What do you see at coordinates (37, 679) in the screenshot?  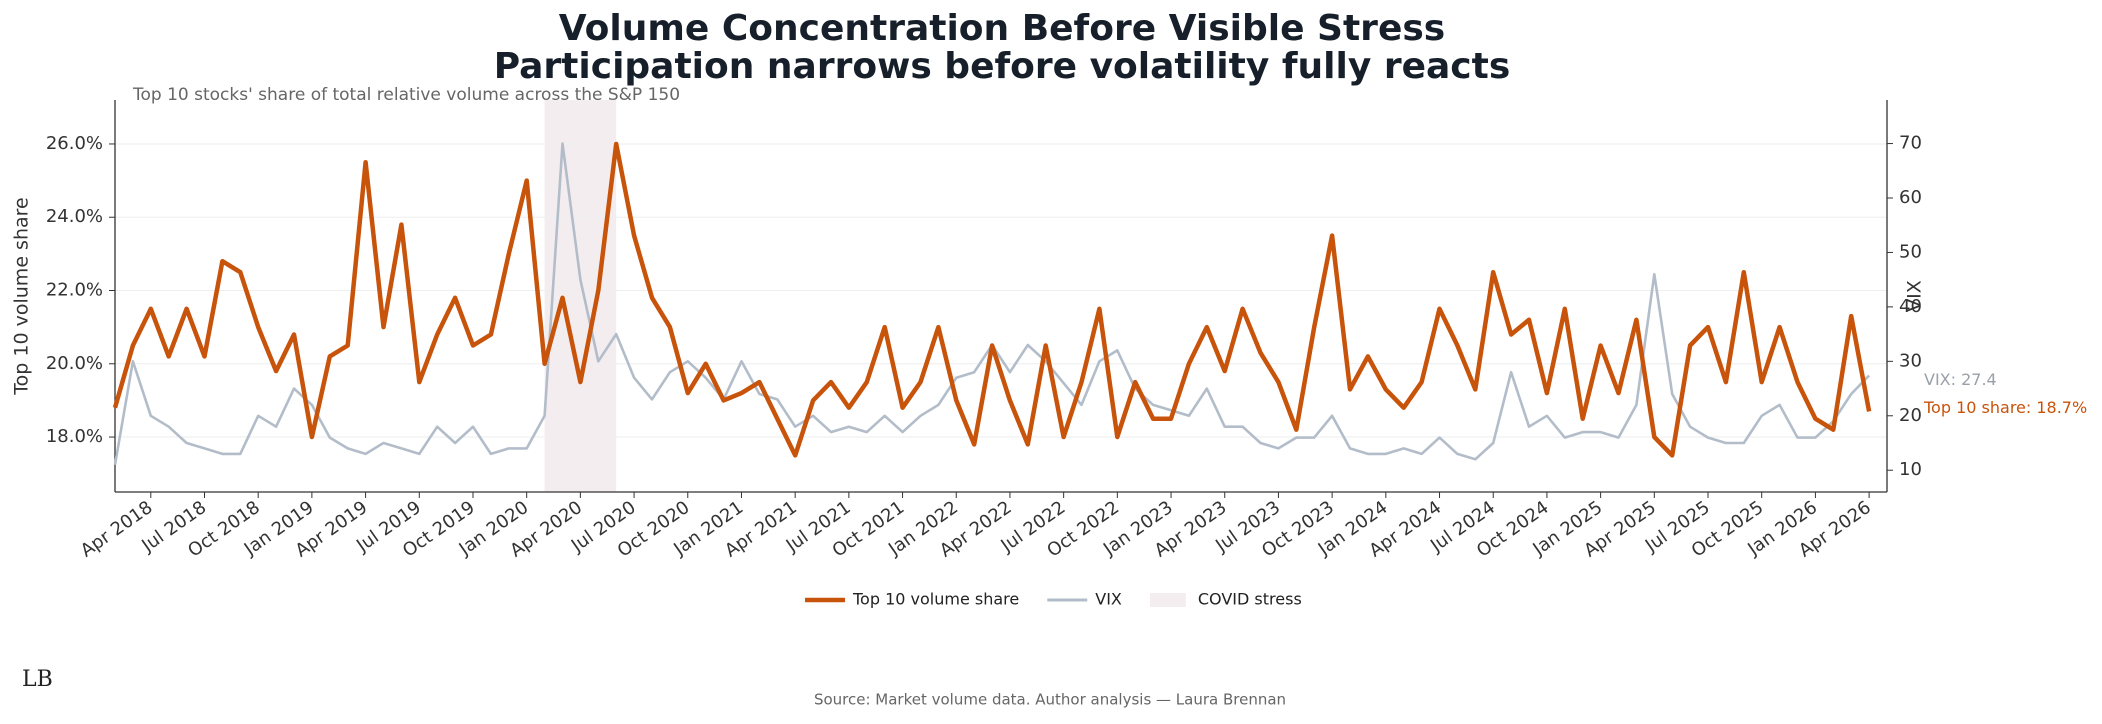 I see `logo: LB` at bounding box center [37, 679].